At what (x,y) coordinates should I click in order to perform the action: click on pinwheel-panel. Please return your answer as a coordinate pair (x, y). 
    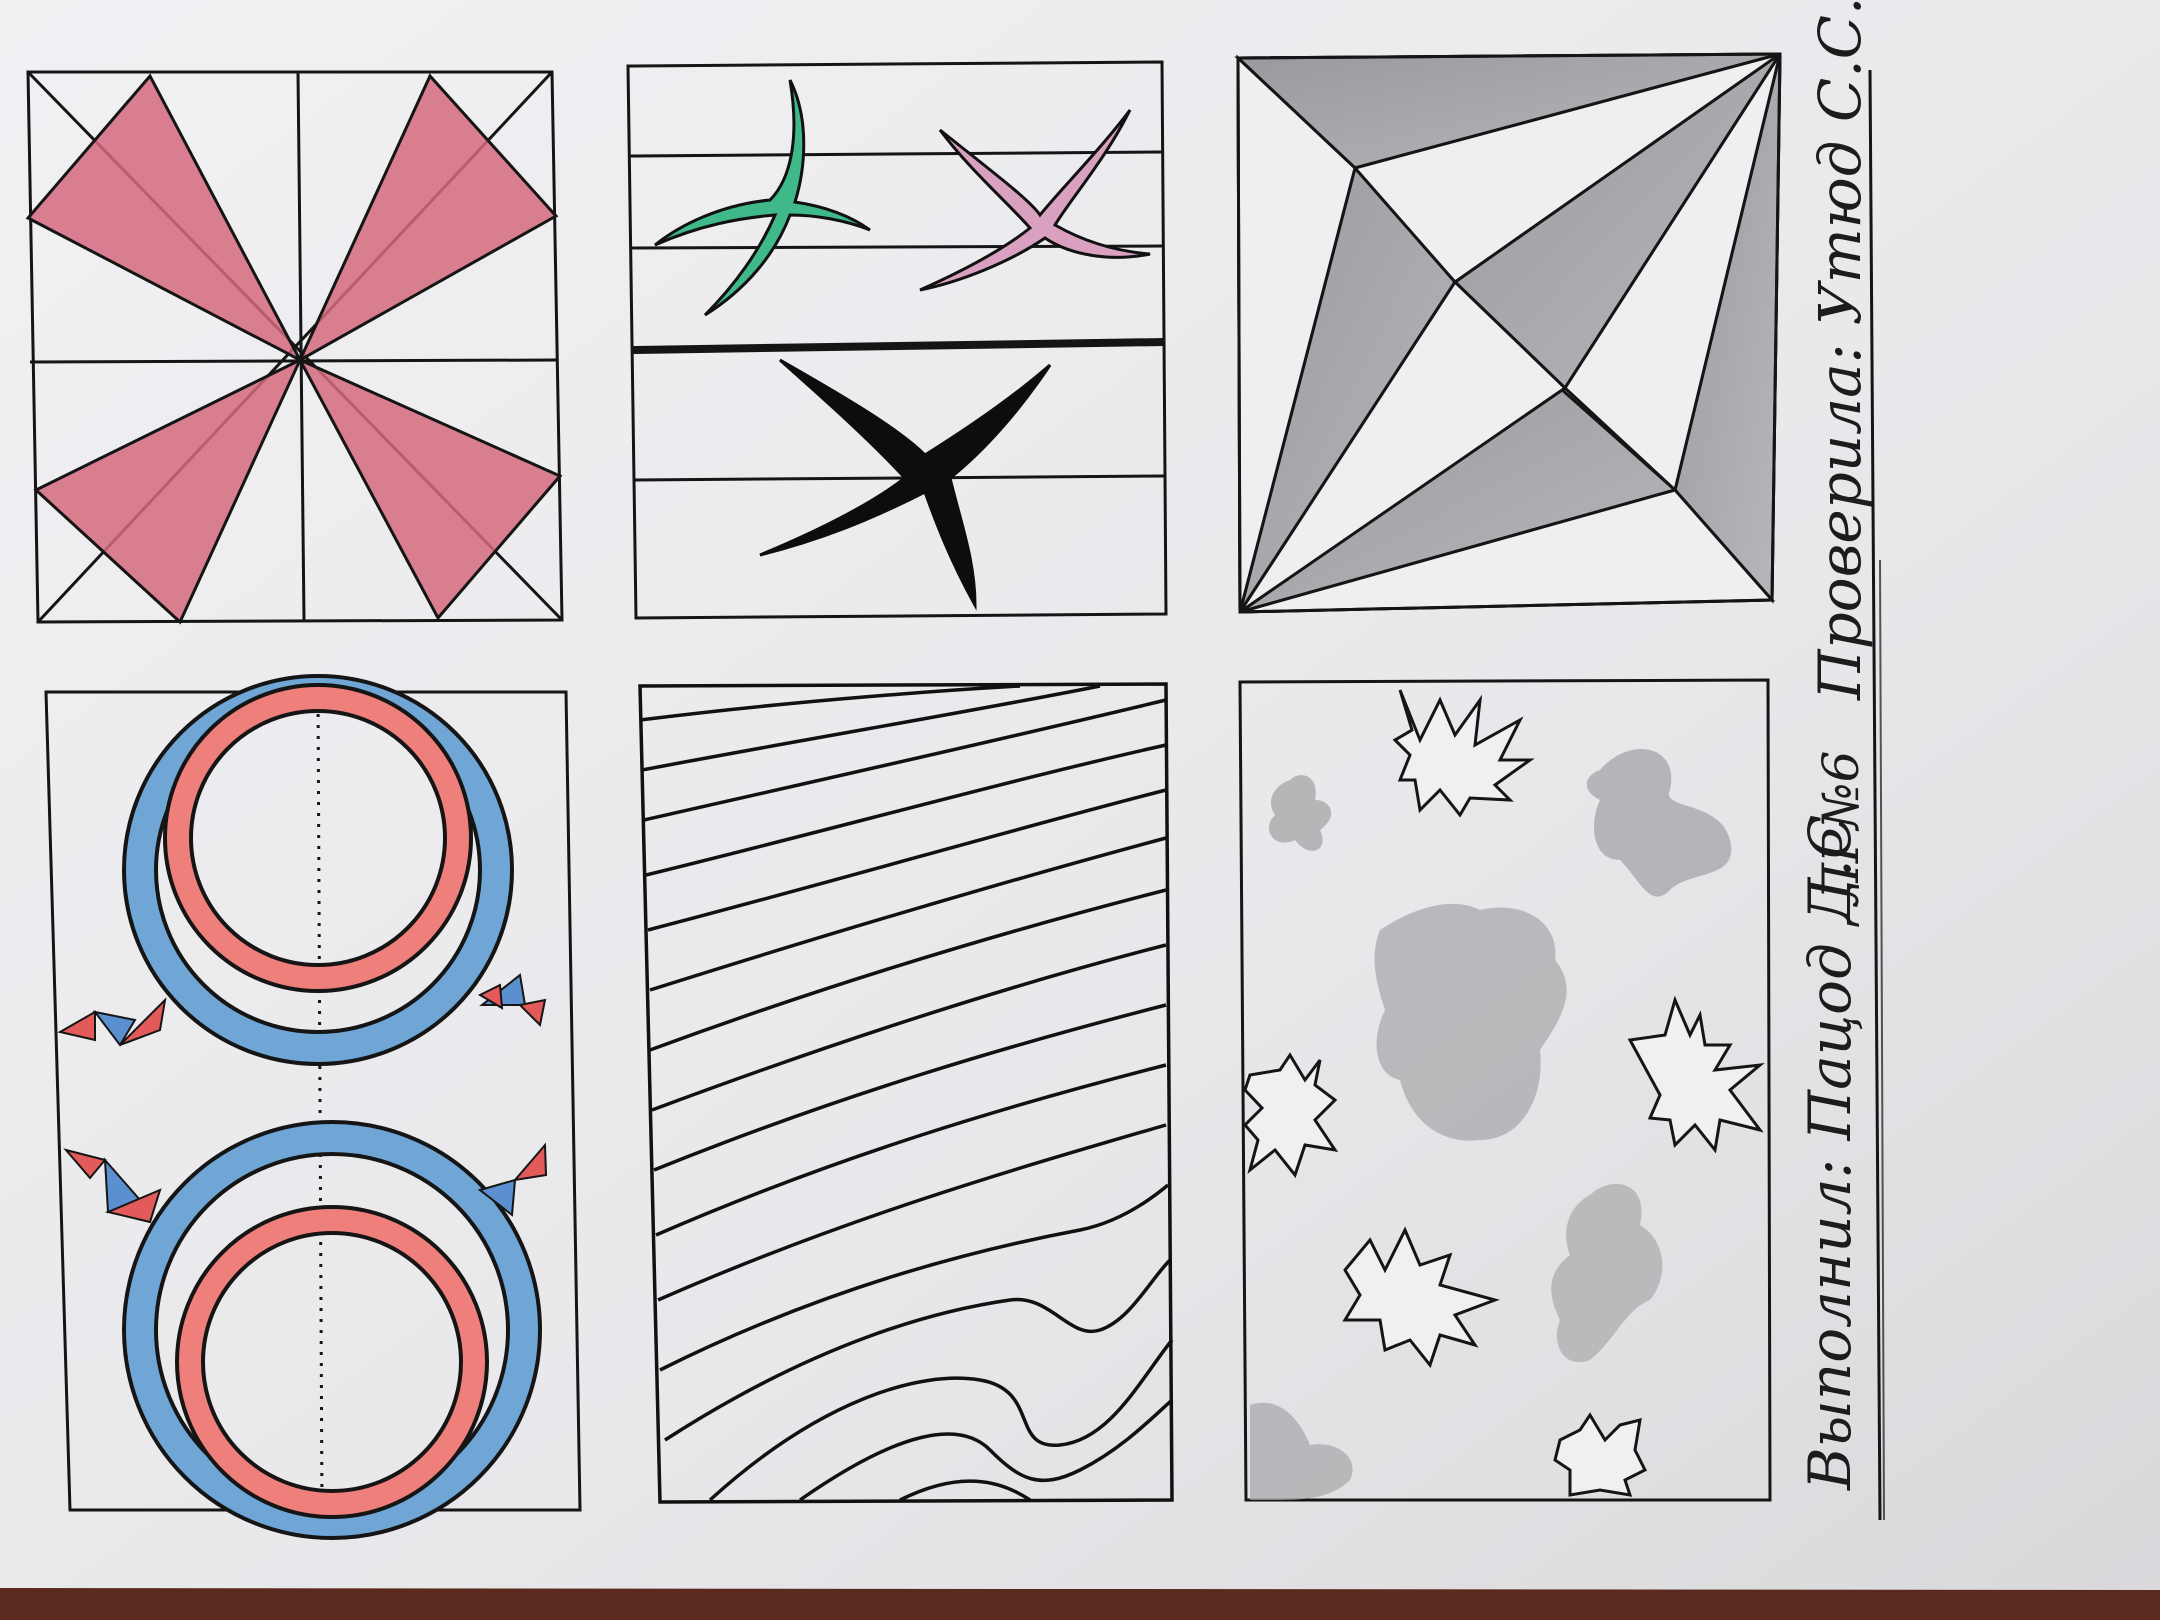
    Looking at the image, I should click on (294, 347).